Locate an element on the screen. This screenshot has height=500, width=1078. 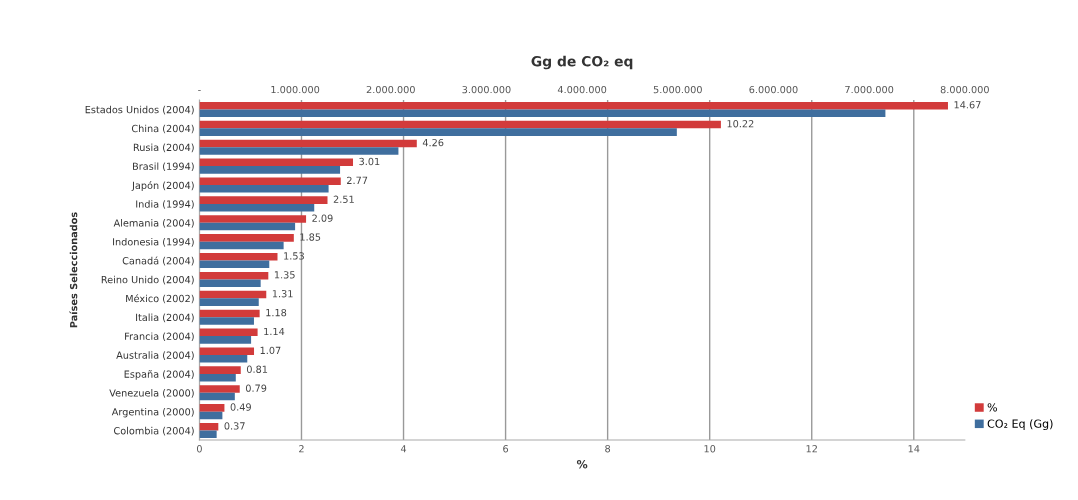
data-label: 2.77 is located at coordinates (357, 180).